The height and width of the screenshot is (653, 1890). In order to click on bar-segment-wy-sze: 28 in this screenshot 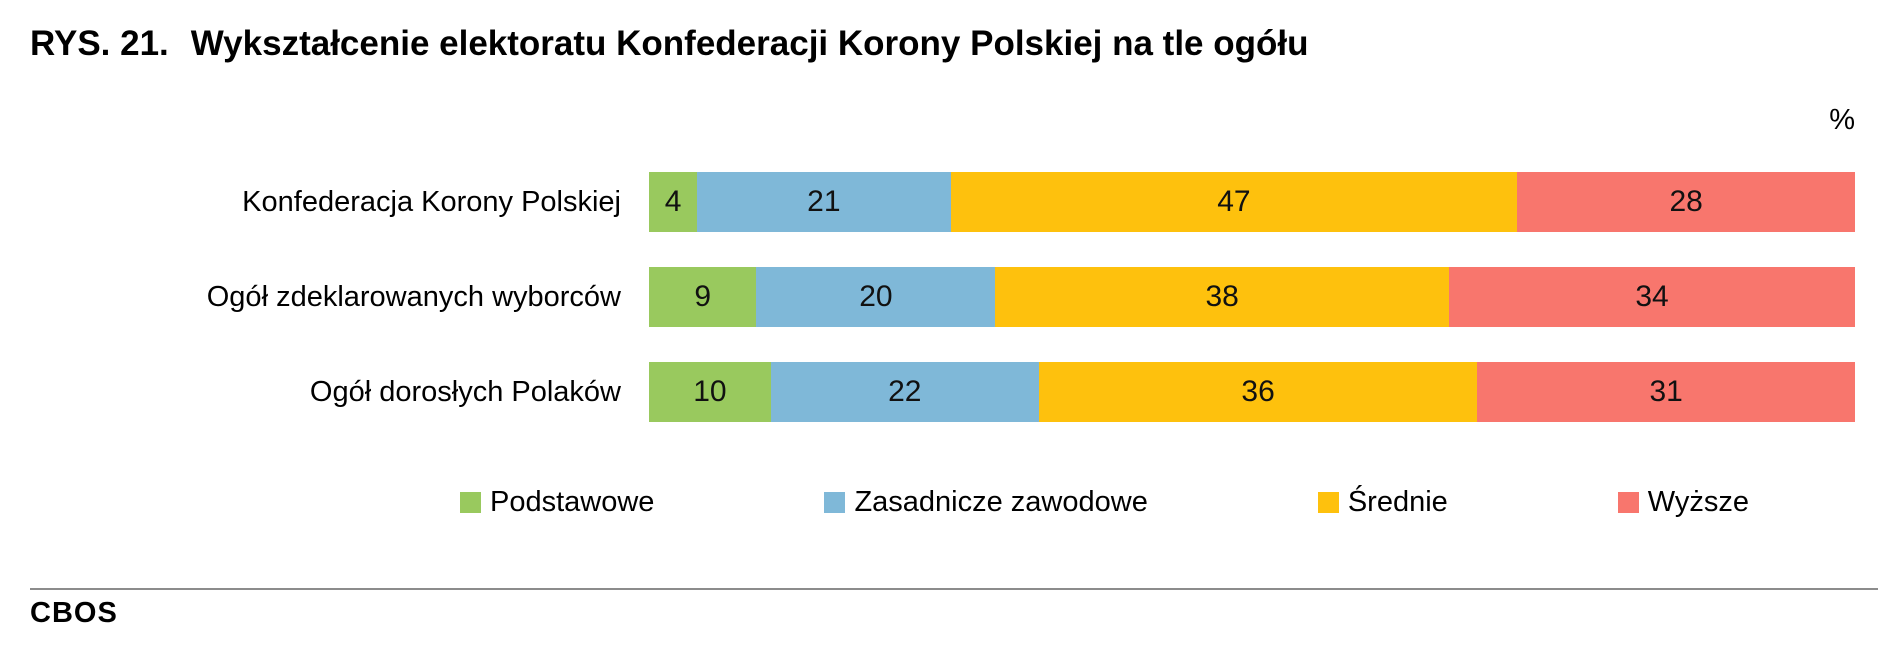, I will do `click(1686, 202)`.